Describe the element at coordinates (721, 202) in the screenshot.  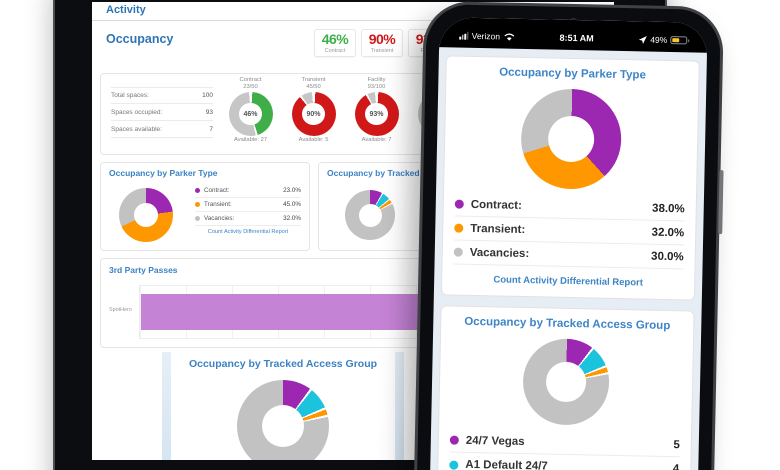
I see `side-button` at that location.